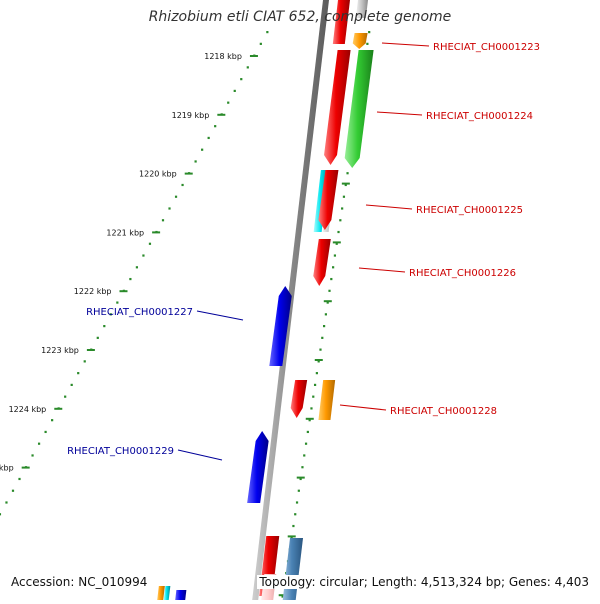 This screenshot has width=600, height=604. Describe the element at coordinates (158, 174) in the screenshot. I see `tick-label: 1220 kbp` at that location.